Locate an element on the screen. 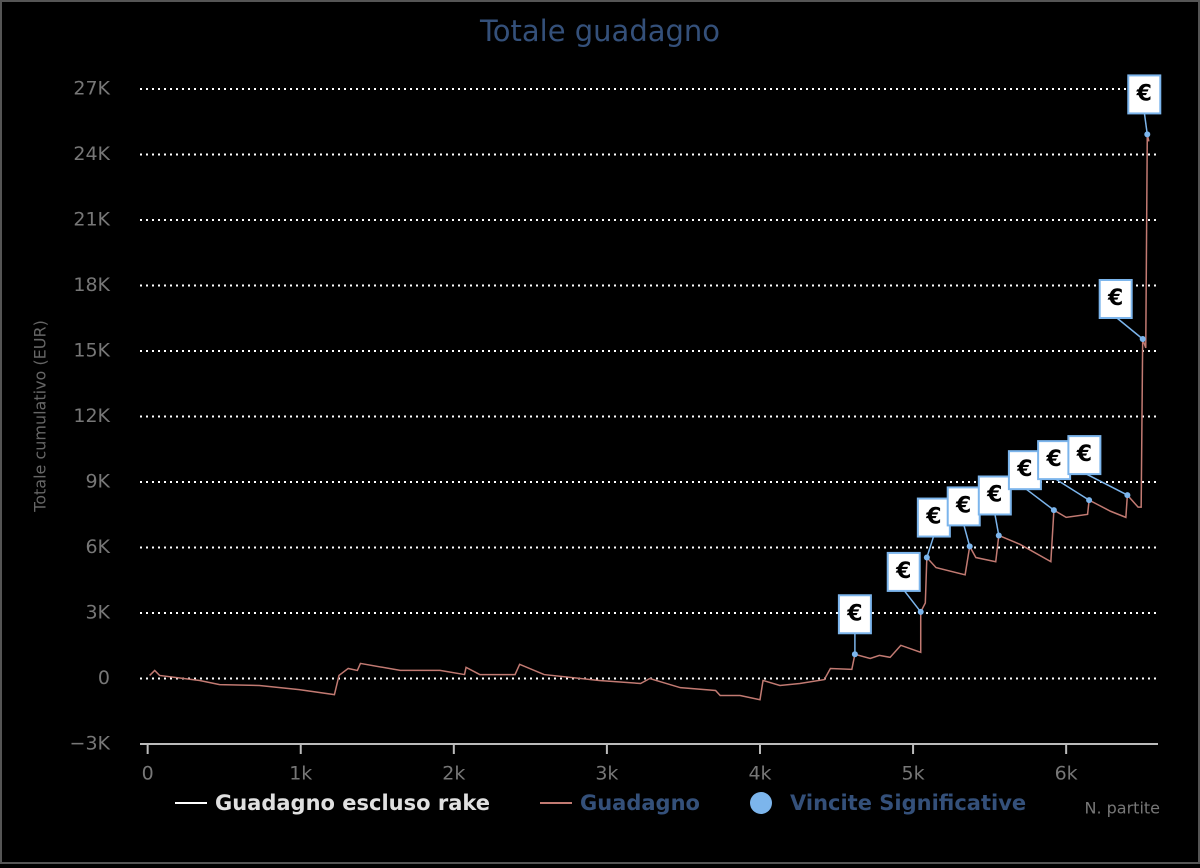  x-axis-title: N. partite is located at coordinates (1122, 808).